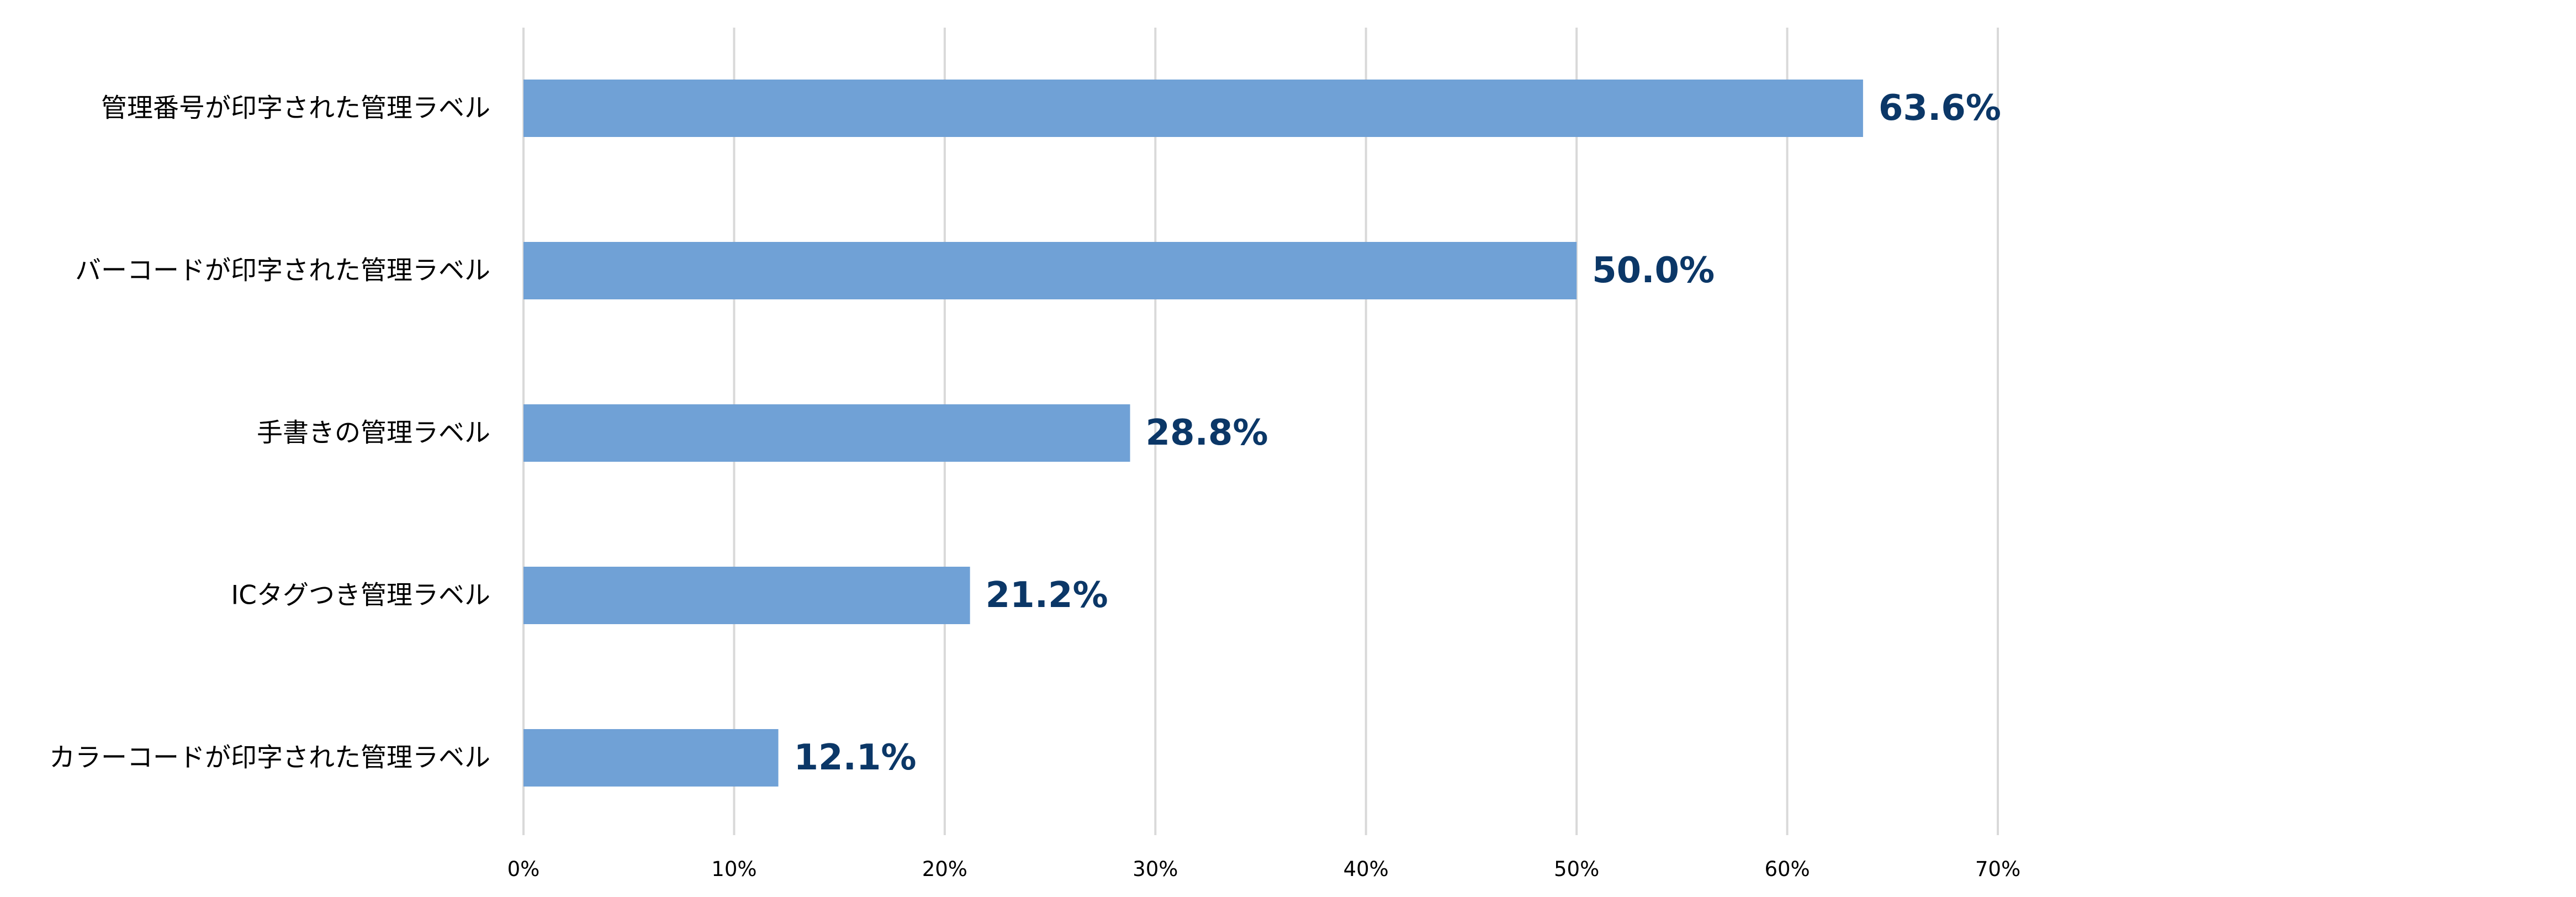  What do you see at coordinates (944, 869) in the screenshot?
I see `x-tick-label: 20%` at bounding box center [944, 869].